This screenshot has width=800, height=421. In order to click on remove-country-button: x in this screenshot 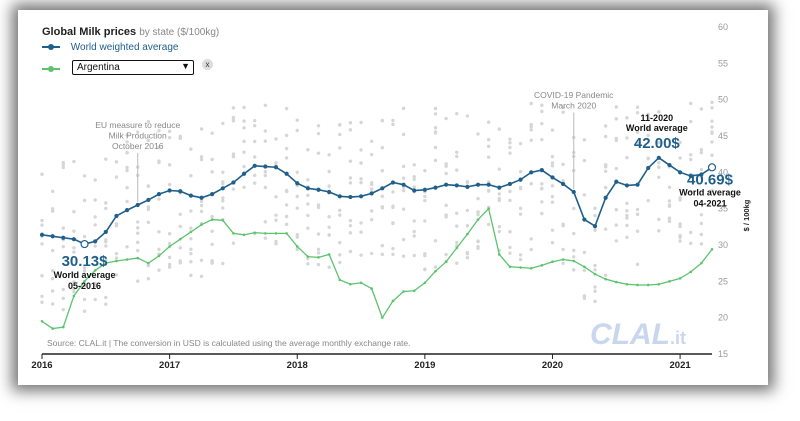, I will do `click(207, 64)`.